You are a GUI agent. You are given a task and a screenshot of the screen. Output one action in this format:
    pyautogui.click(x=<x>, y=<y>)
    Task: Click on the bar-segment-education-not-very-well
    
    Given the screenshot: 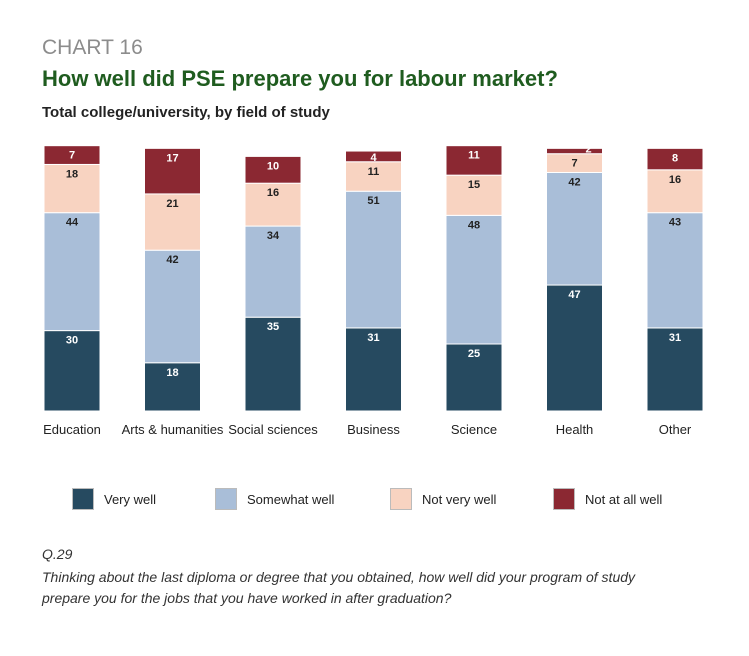 What is the action you would take?
    pyautogui.click(x=72, y=188)
    